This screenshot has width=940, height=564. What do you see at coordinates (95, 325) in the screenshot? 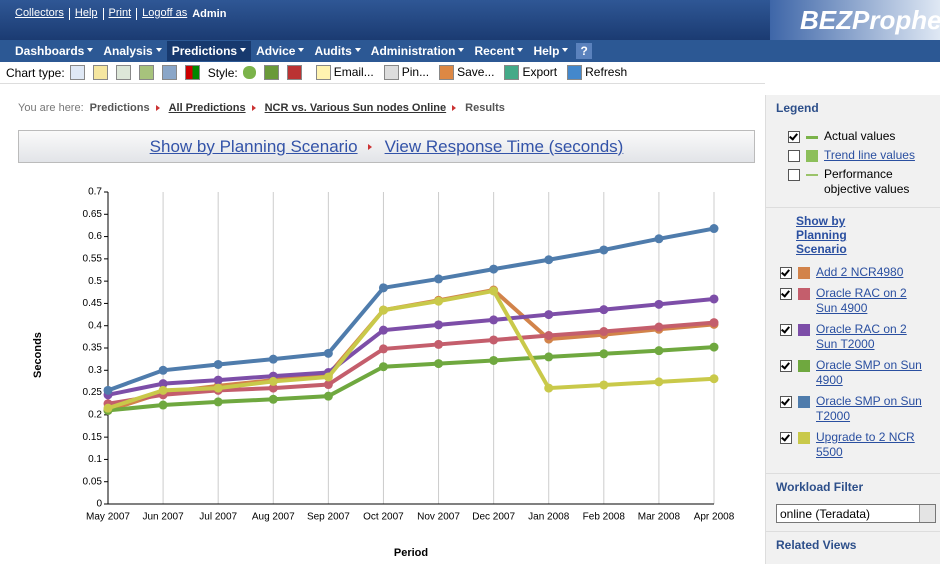
I see `y-tick-label: 0.4` at bounding box center [95, 325].